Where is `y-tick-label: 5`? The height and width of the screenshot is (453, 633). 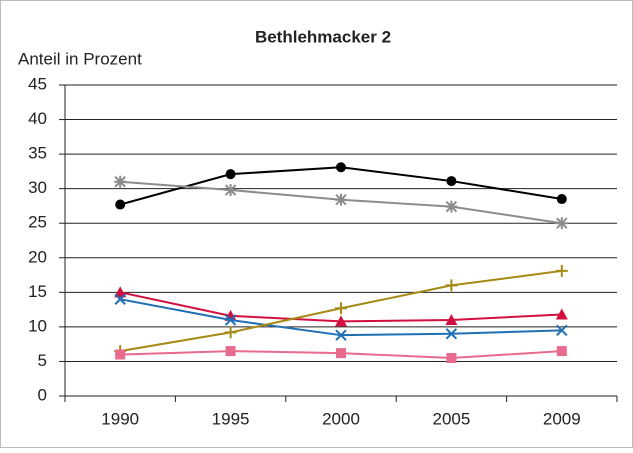 y-tick-label: 5 is located at coordinates (42, 360).